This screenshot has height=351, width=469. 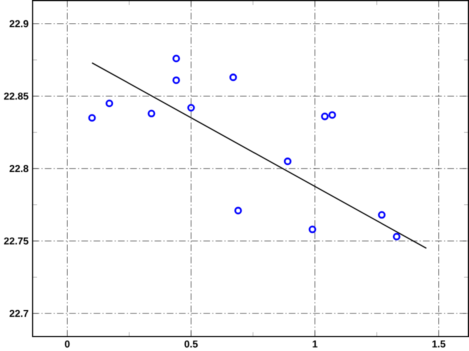 What do you see at coordinates (315, 344) in the screenshot?
I see `x-tick-label: 1` at bounding box center [315, 344].